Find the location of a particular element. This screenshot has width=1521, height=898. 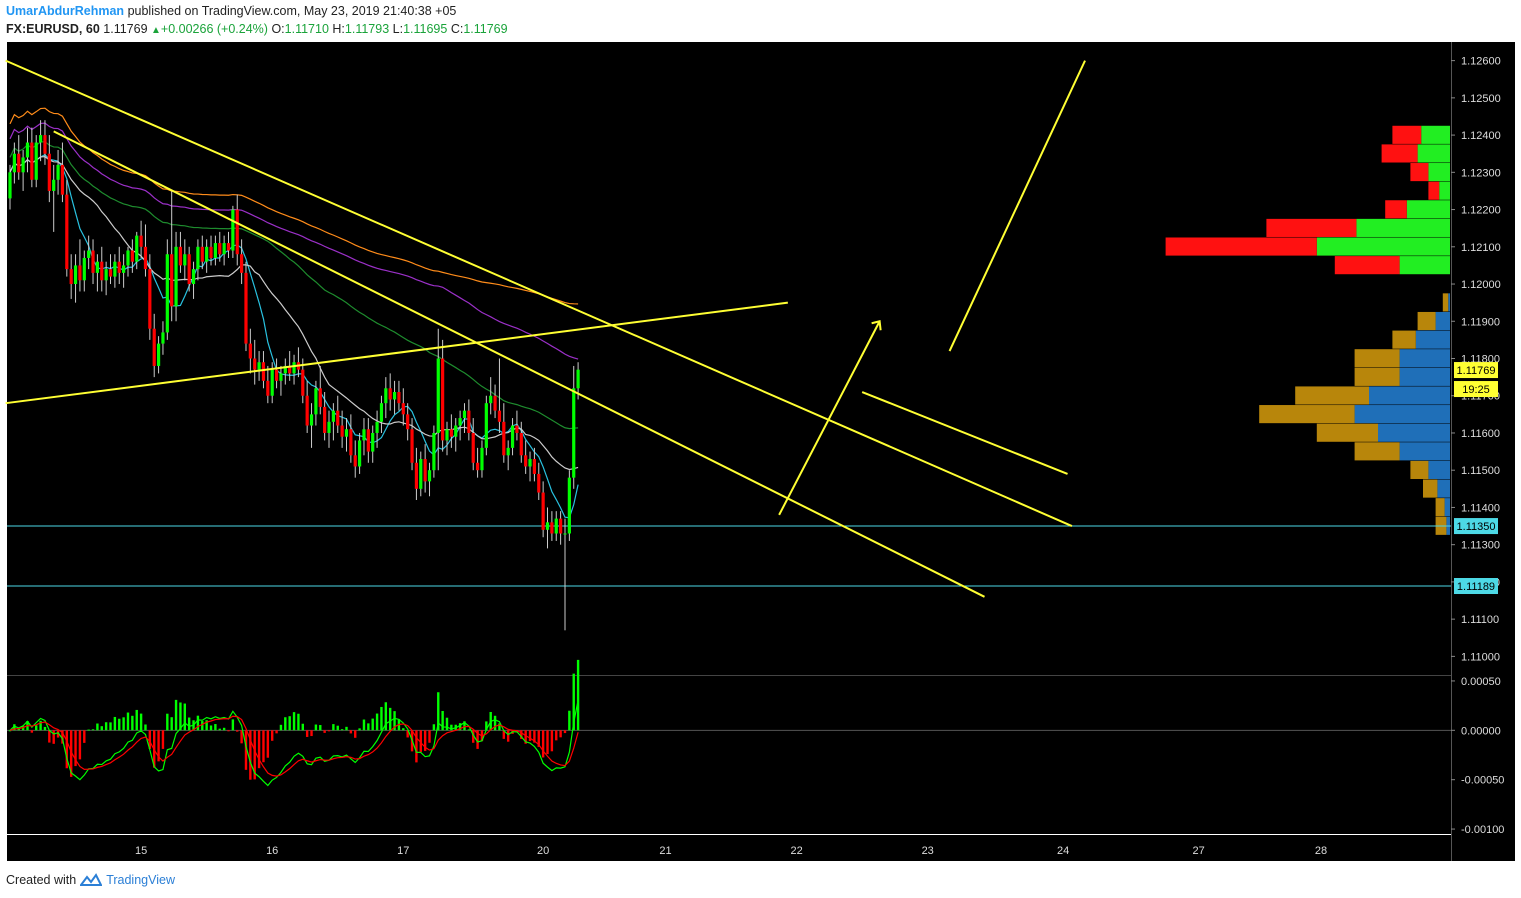

arrow-head is located at coordinates (876, 325).